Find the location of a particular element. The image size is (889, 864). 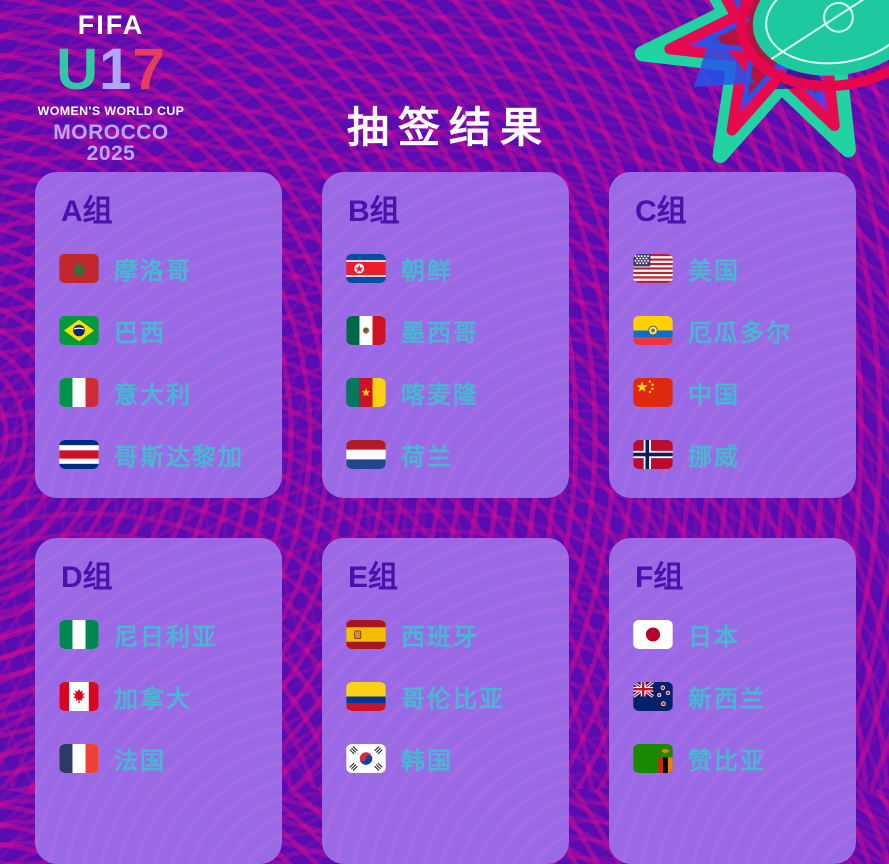

team-name: 意大利 is located at coordinates (153, 395).